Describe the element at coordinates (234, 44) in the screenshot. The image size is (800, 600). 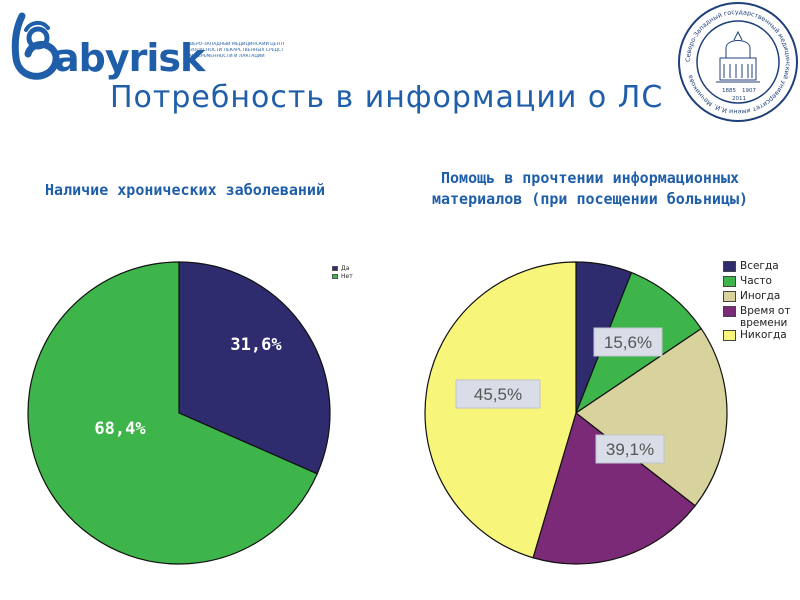
I see `logo-caption-line: Северо-Западный медицинский центр` at that location.